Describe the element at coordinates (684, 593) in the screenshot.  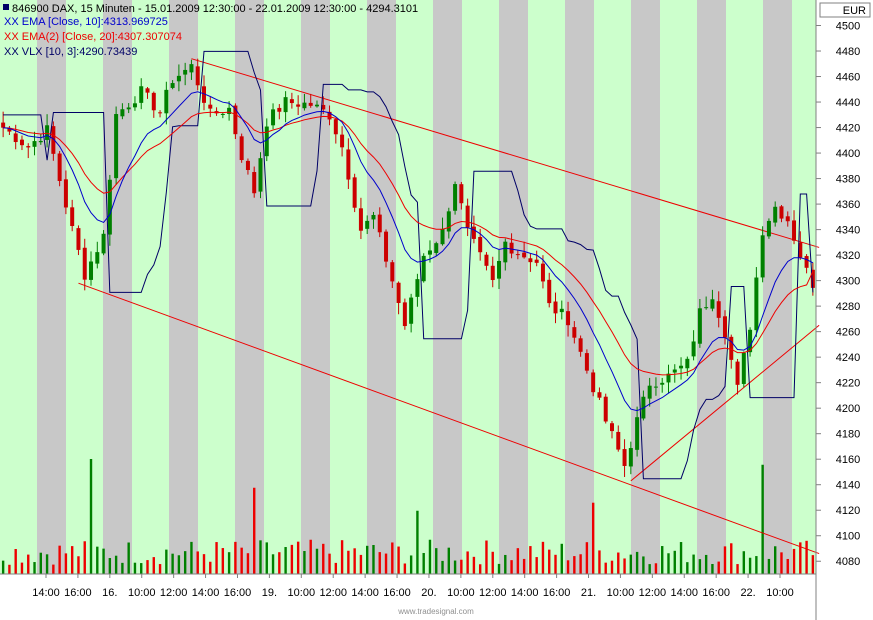
I see `x-tick-label: 14:00` at that location.